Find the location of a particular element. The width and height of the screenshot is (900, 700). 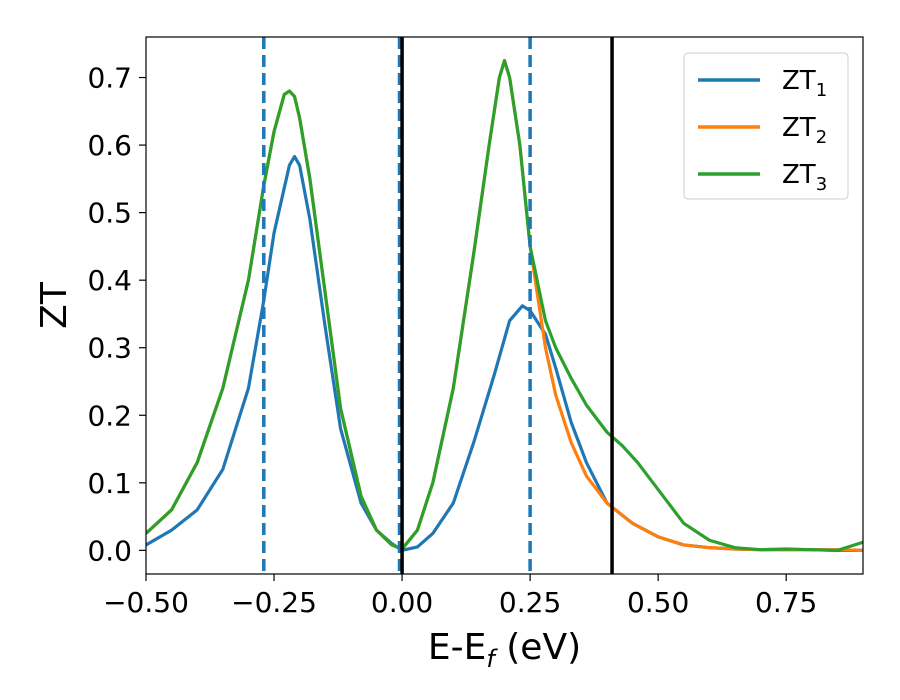

legend-label-1: ZT1 is located at coordinates (804, 83).